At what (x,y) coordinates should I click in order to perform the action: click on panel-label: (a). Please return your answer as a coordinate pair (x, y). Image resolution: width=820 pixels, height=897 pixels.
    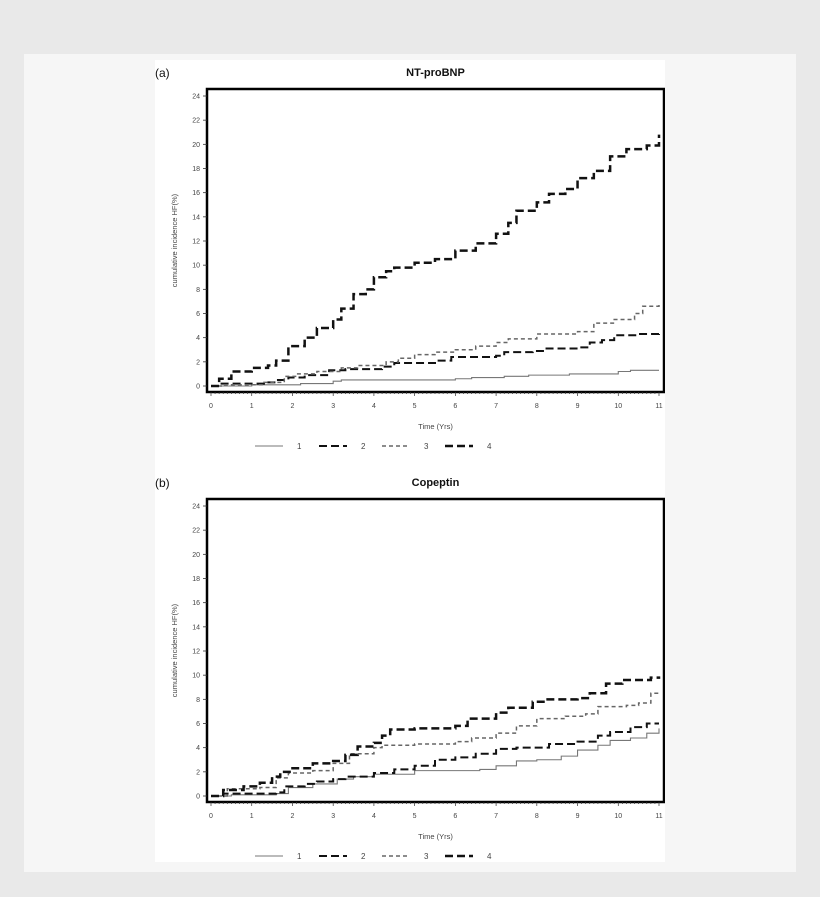
    Looking at the image, I should click on (162, 73).